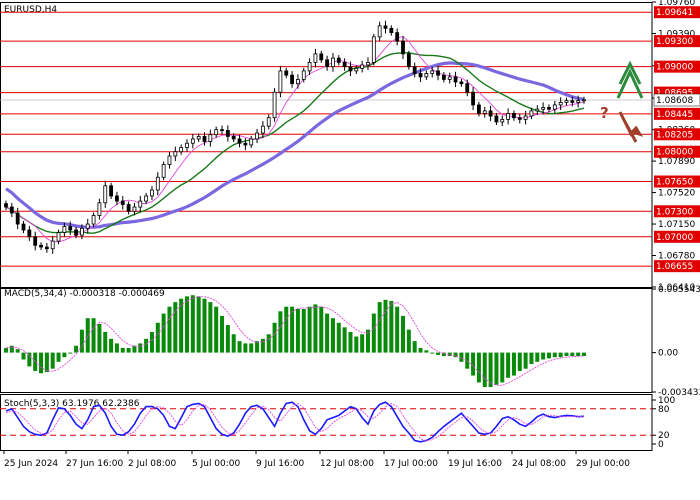 This screenshot has width=700, height=500. What do you see at coordinates (280, 464) in the screenshot?
I see `x-axis-label: 9 Jul 16:00` at bounding box center [280, 464].